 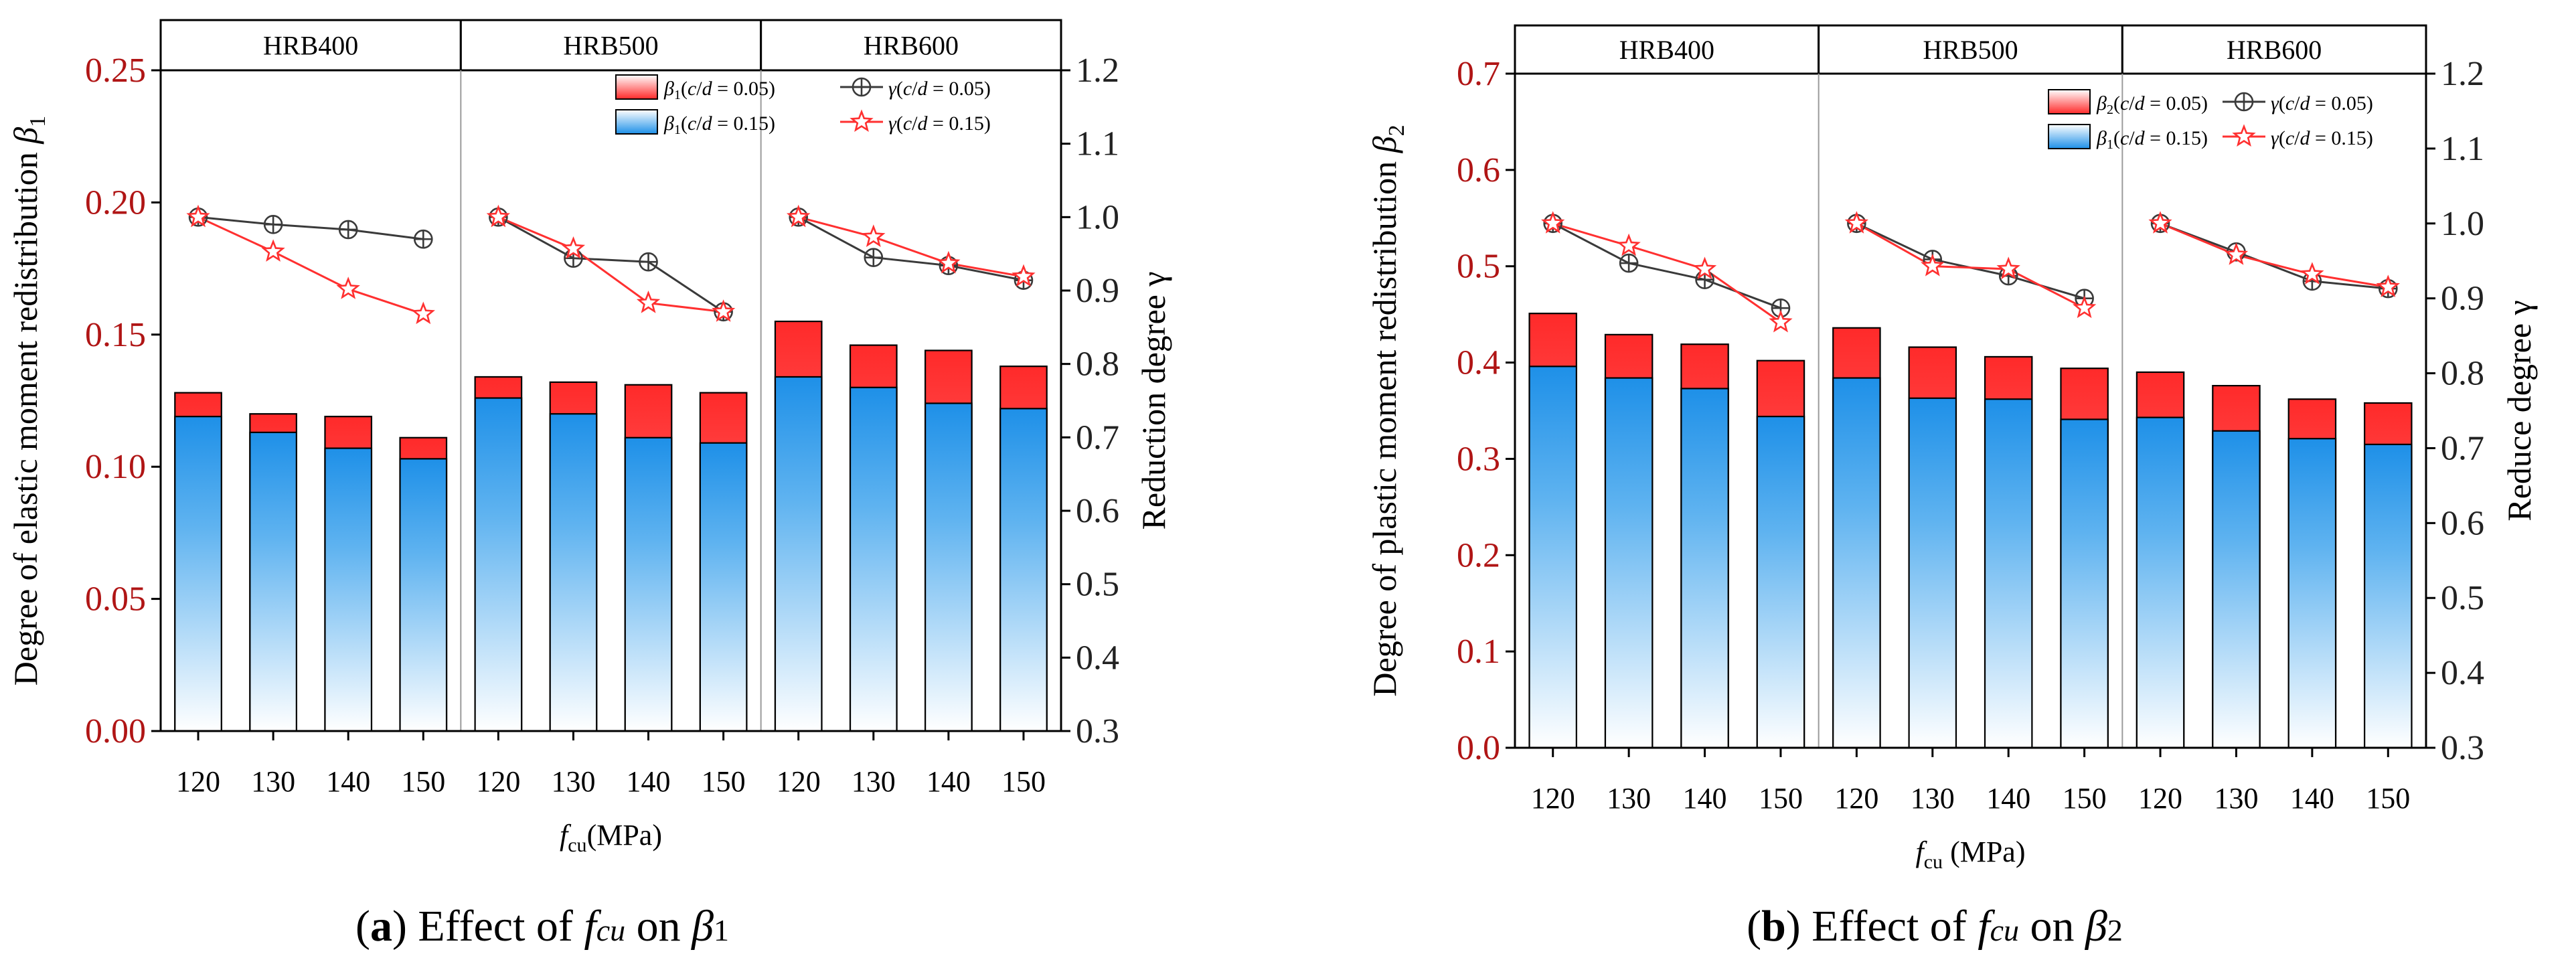 What do you see at coordinates (1971, 49) in the screenshot?
I see `group-header: HRB400 HRB500 HRB600` at bounding box center [1971, 49].